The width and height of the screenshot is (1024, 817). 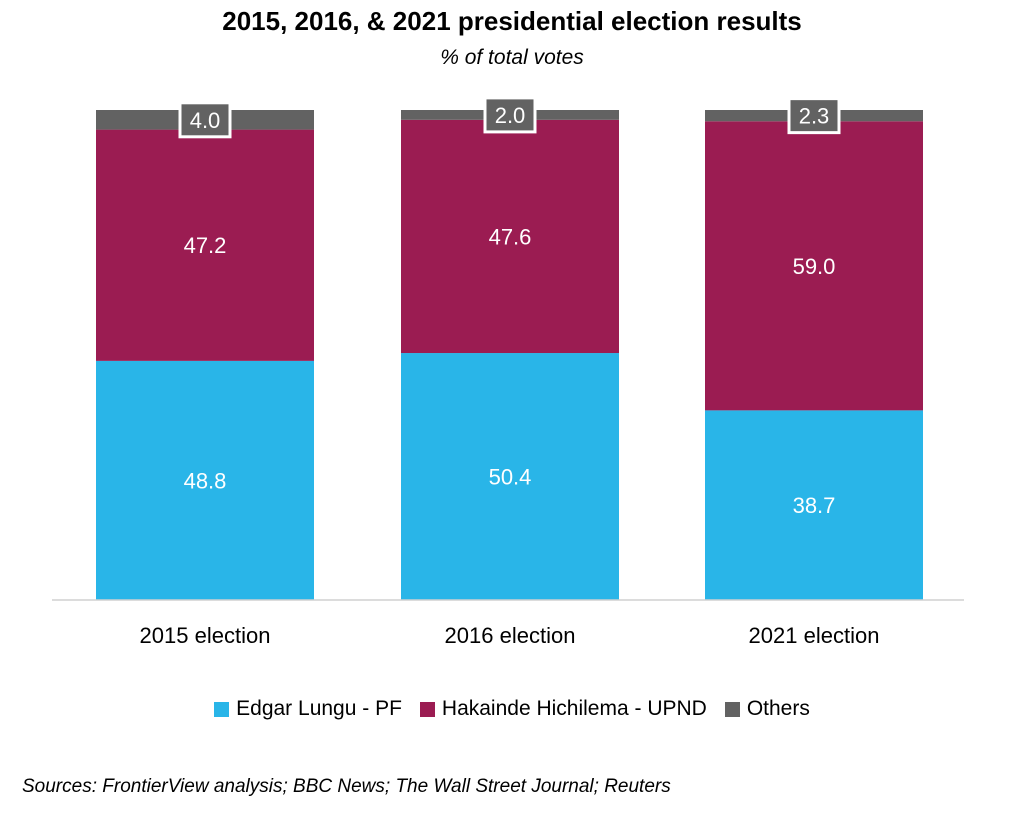 I want to click on data-label: 4.0, so click(x=205, y=120).